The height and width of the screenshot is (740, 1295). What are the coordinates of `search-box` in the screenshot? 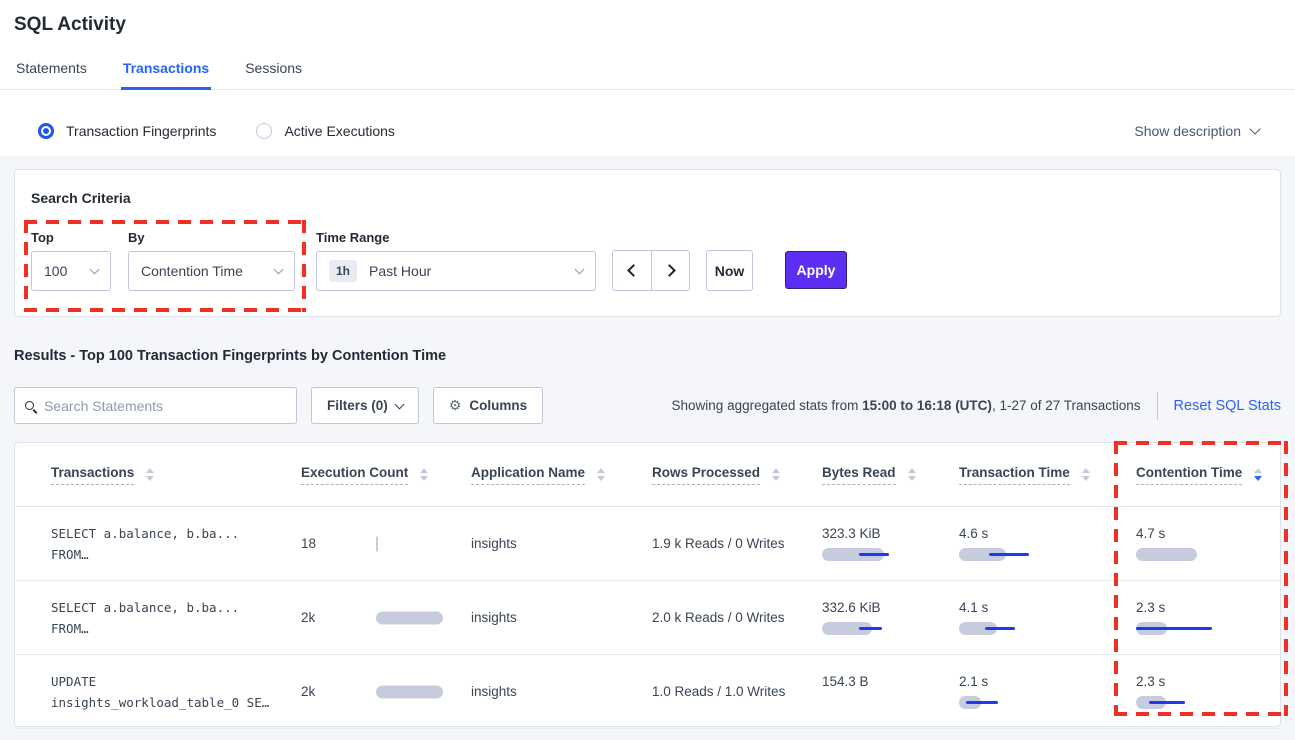 It's located at (155, 405).